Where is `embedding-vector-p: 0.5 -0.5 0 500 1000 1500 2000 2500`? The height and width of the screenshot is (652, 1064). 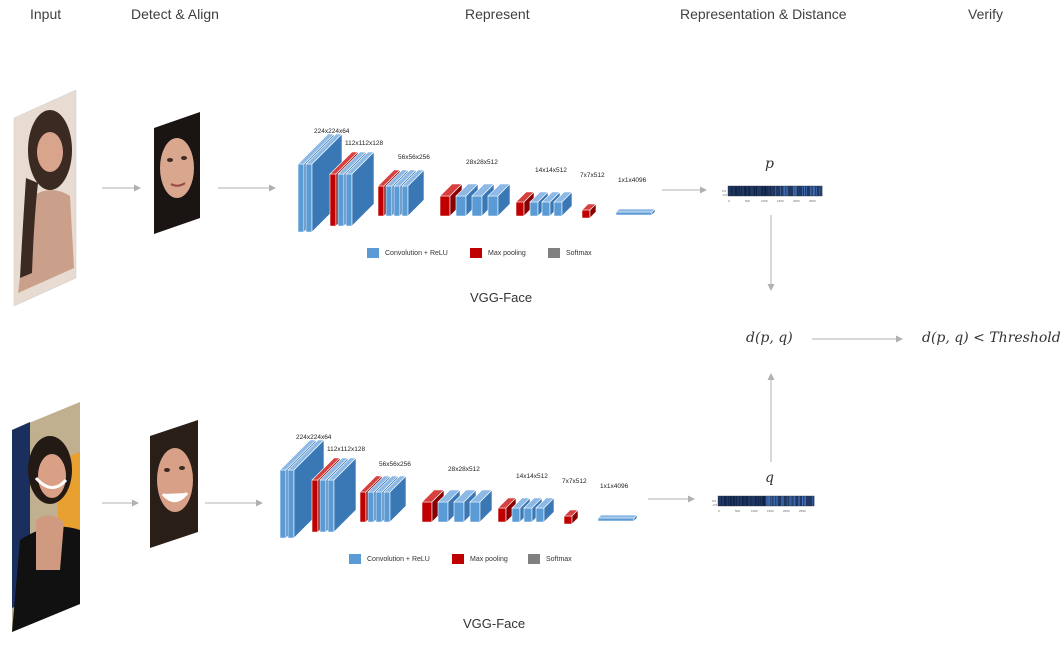 embedding-vector-p: 0.5 -0.5 0 500 1000 1500 2000 2500 is located at coordinates (772, 194).